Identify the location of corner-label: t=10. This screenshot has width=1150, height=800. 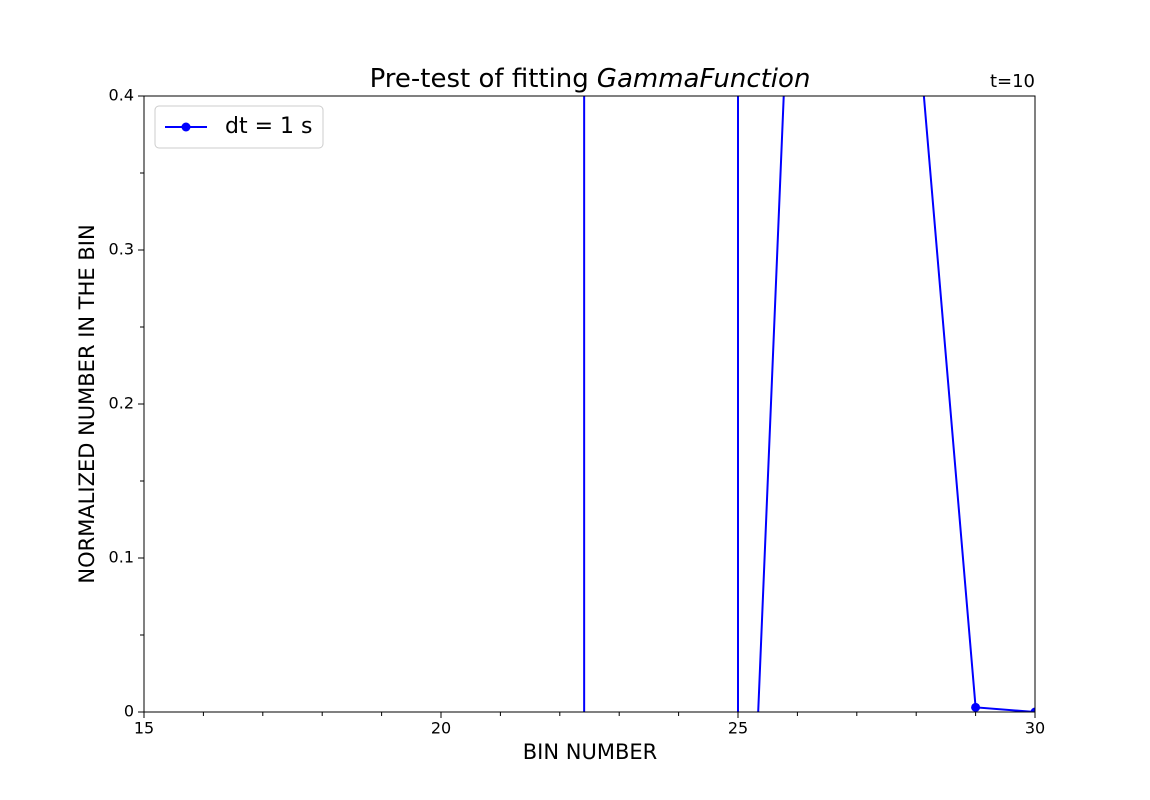
(1012, 81).